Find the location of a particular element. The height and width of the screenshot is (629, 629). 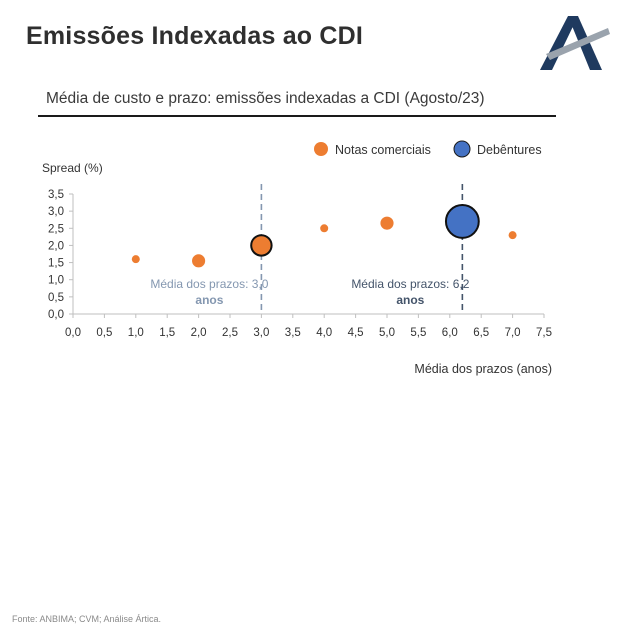

legend: Notas comerciais Debêntures is located at coordinates (428, 149).